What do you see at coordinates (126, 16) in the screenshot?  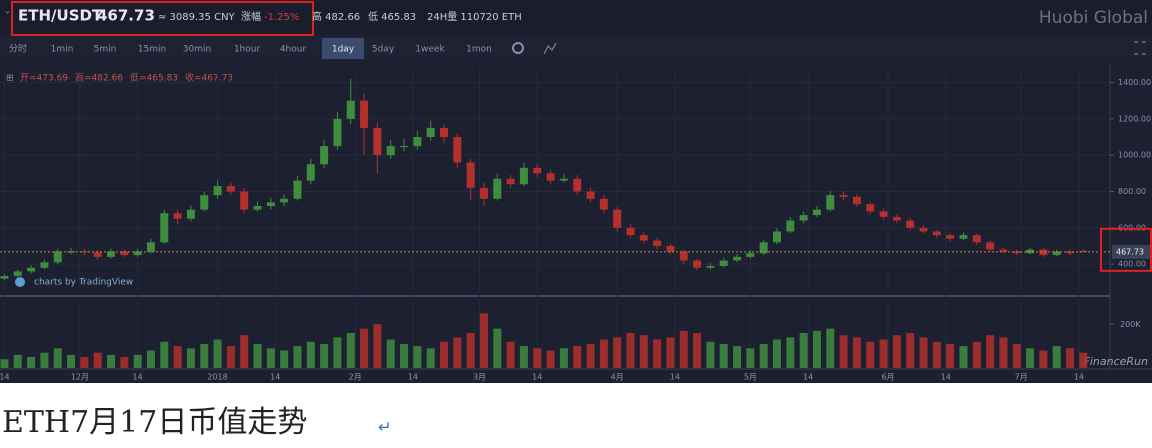 I see `price: 467.73` at bounding box center [126, 16].